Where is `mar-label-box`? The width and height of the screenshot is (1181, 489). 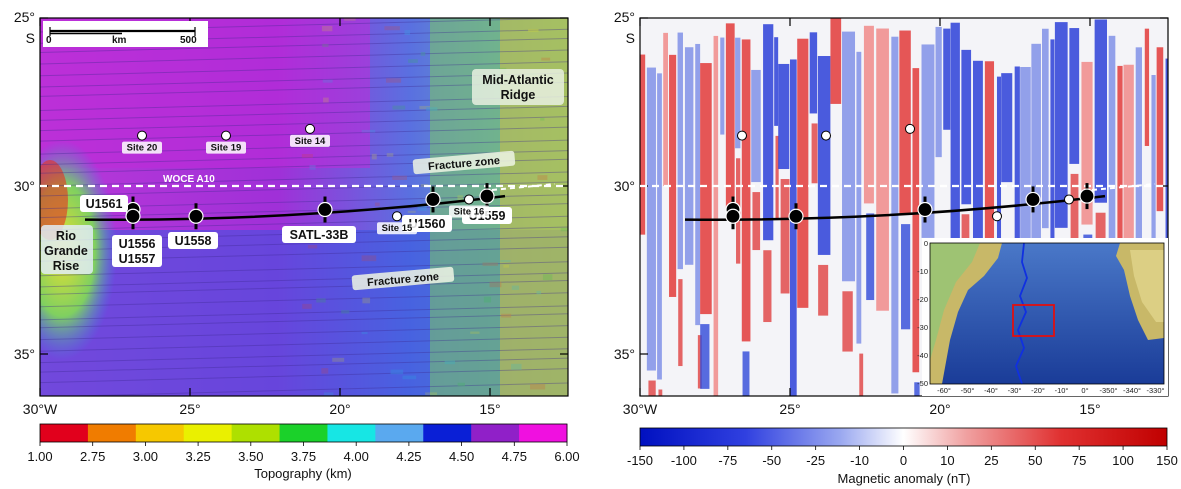 mar-label-box is located at coordinates (518, 87).